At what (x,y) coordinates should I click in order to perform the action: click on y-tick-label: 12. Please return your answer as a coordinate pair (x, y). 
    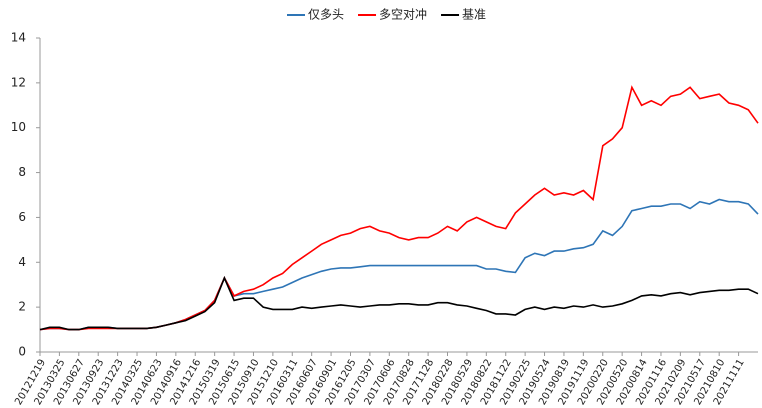
    Looking at the image, I should click on (18, 82).